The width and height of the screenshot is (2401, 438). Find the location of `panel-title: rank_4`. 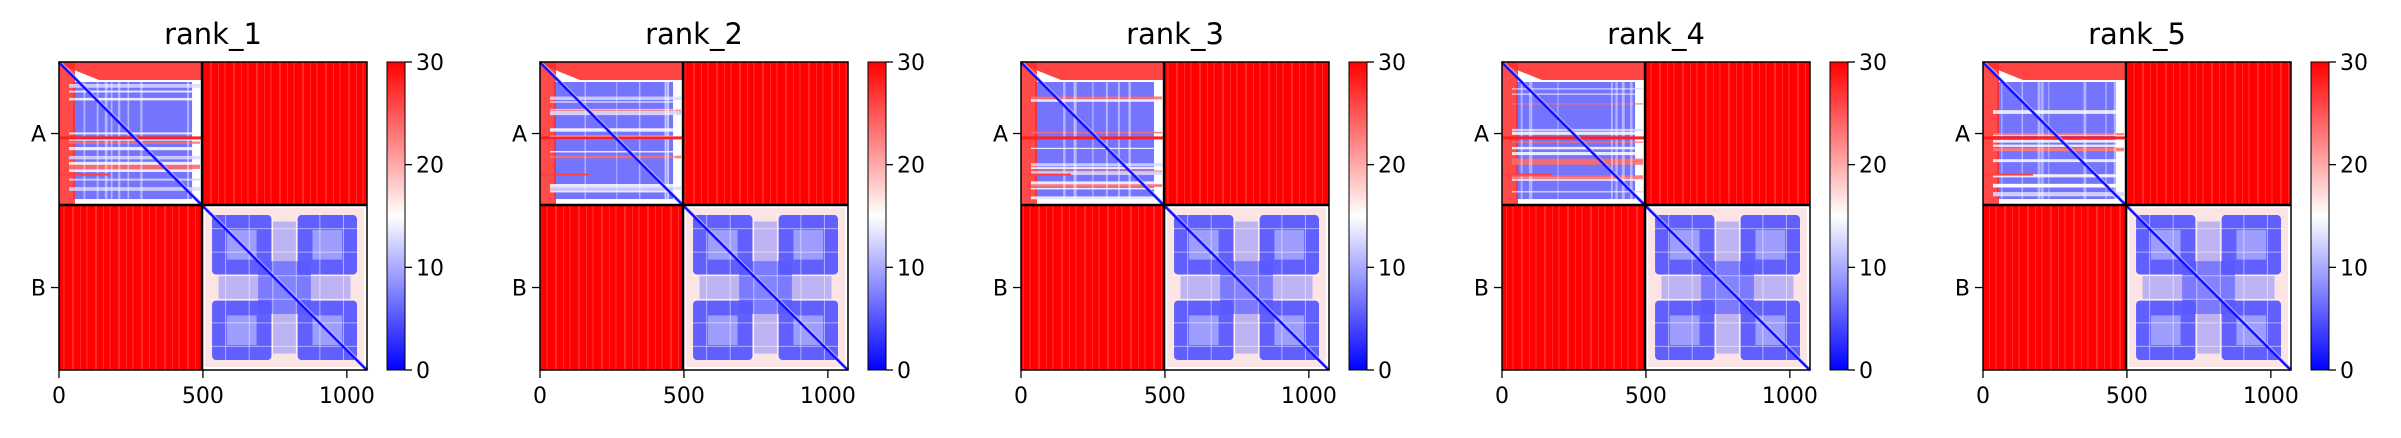

panel-title: rank_4 is located at coordinates (1656, 34).